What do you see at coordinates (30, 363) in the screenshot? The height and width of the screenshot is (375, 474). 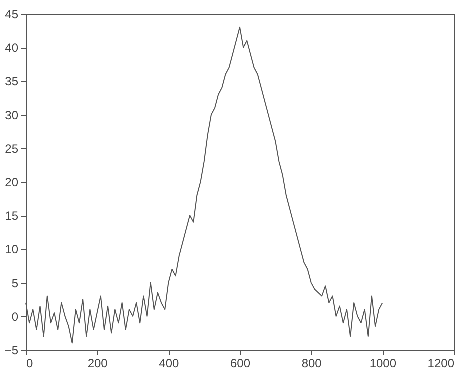 I see `x-tick-label: 0` at bounding box center [30, 363].